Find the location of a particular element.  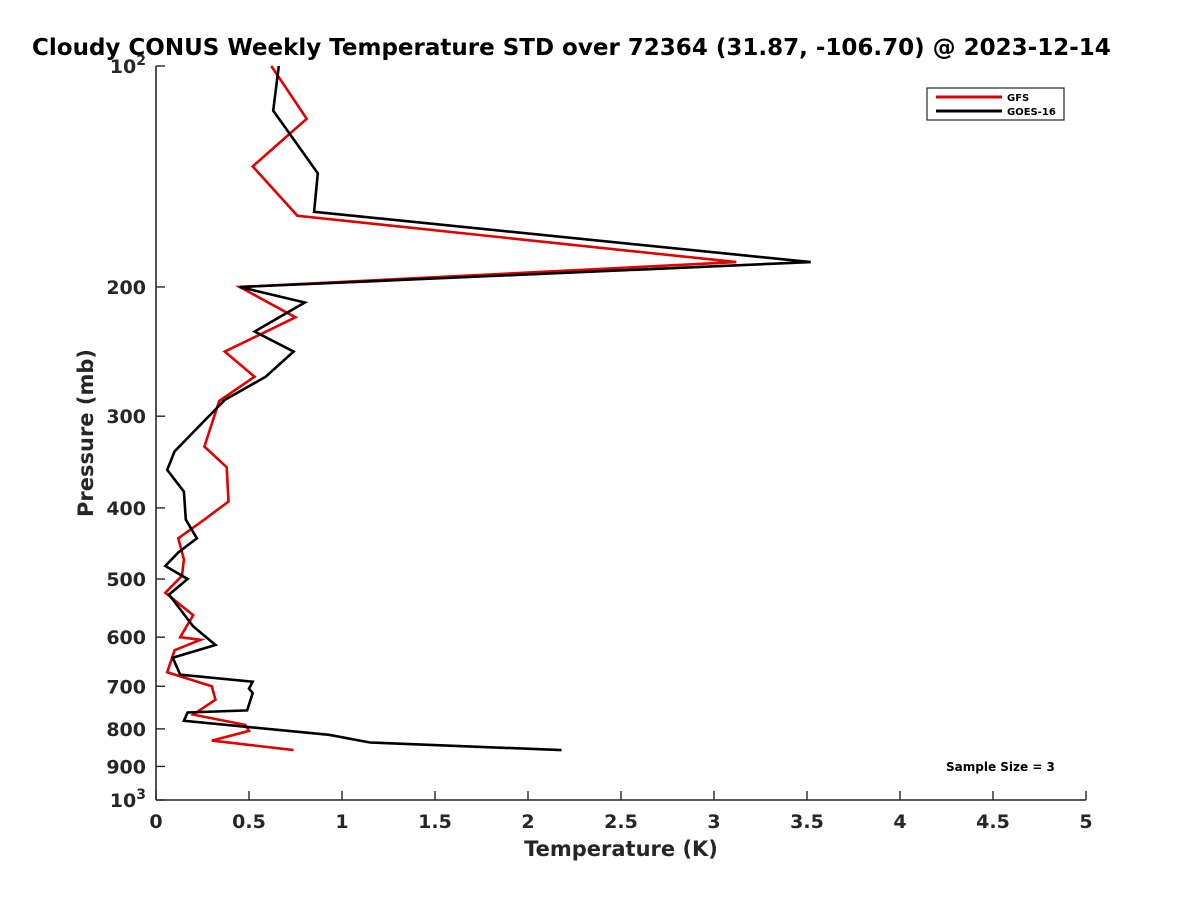

y-tick-label: 200 is located at coordinates (126, 288).